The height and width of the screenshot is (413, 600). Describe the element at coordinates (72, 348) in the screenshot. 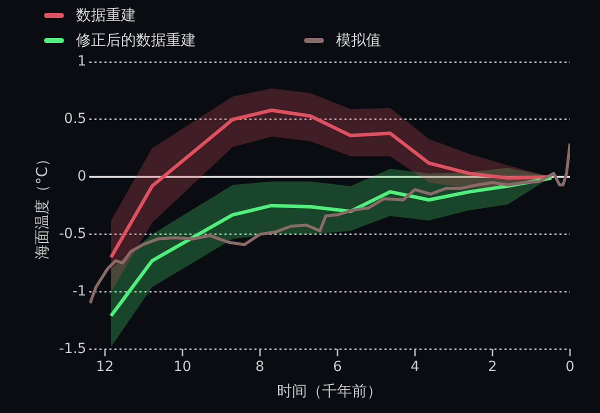

I see `y-tick-label: -1.5` at that location.